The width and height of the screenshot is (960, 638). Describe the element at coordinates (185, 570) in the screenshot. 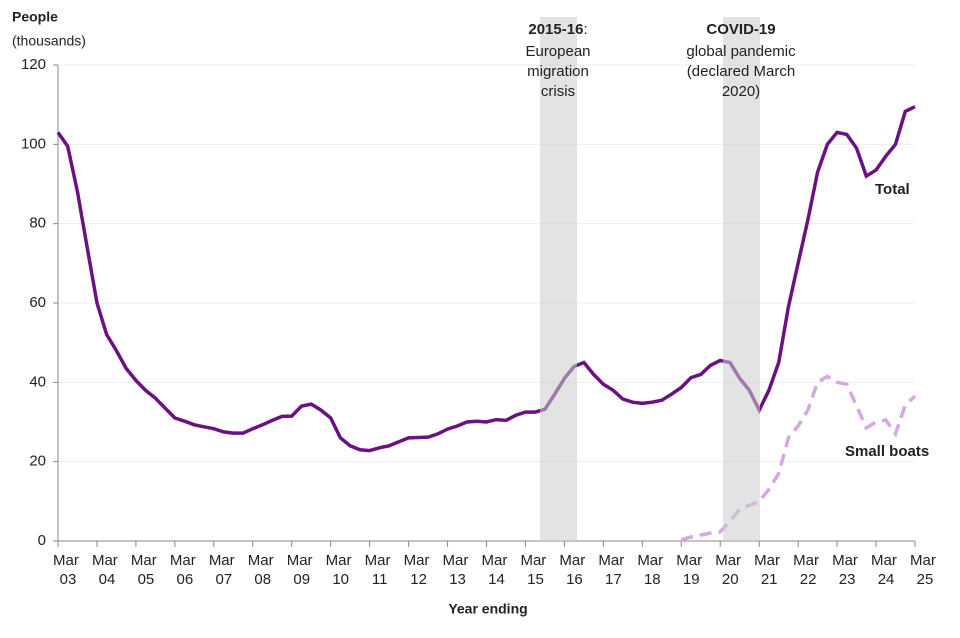

I see `x-tick-label: Mar 06` at that location.